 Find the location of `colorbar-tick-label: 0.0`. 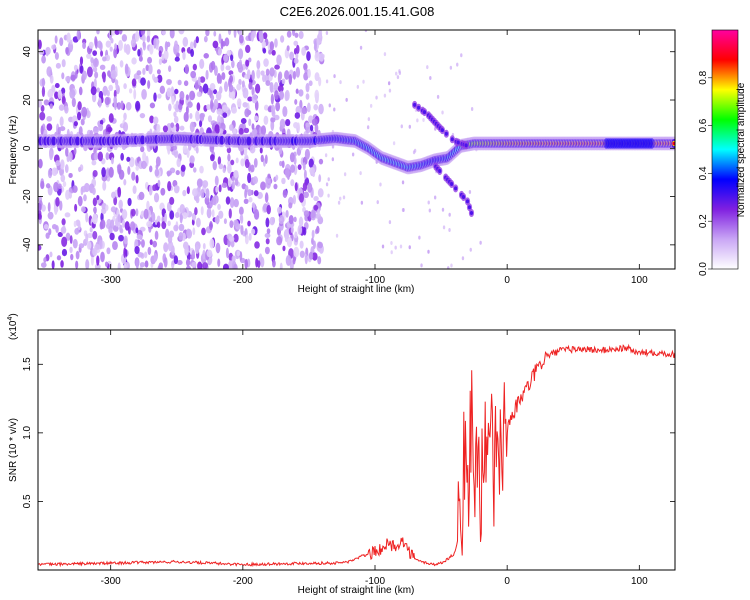

colorbar-tick-label: 0.0 is located at coordinates (703, 269).